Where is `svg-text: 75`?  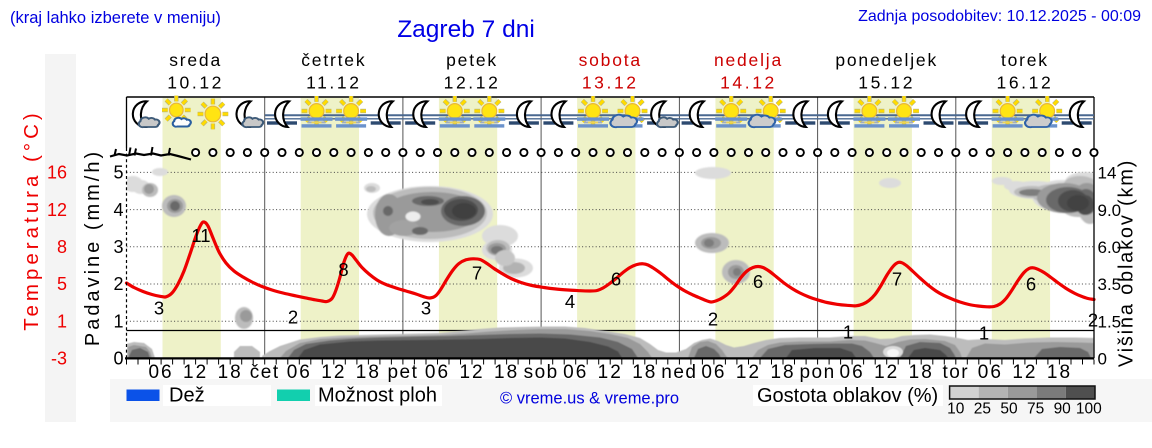 svg-text: 75 is located at coordinates (1035, 409).